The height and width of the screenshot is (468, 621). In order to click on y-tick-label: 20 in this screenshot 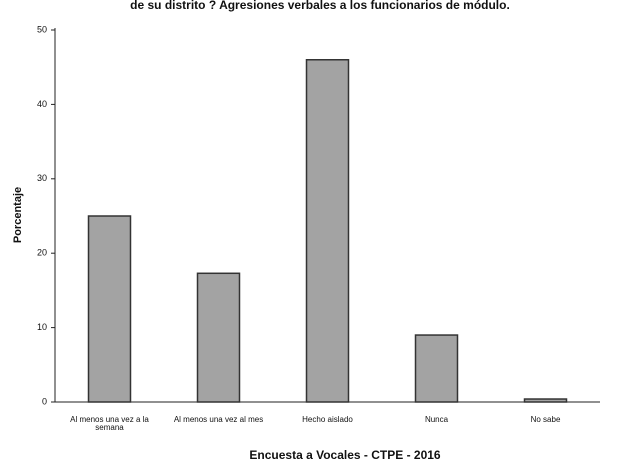, I will do `click(42, 253)`.